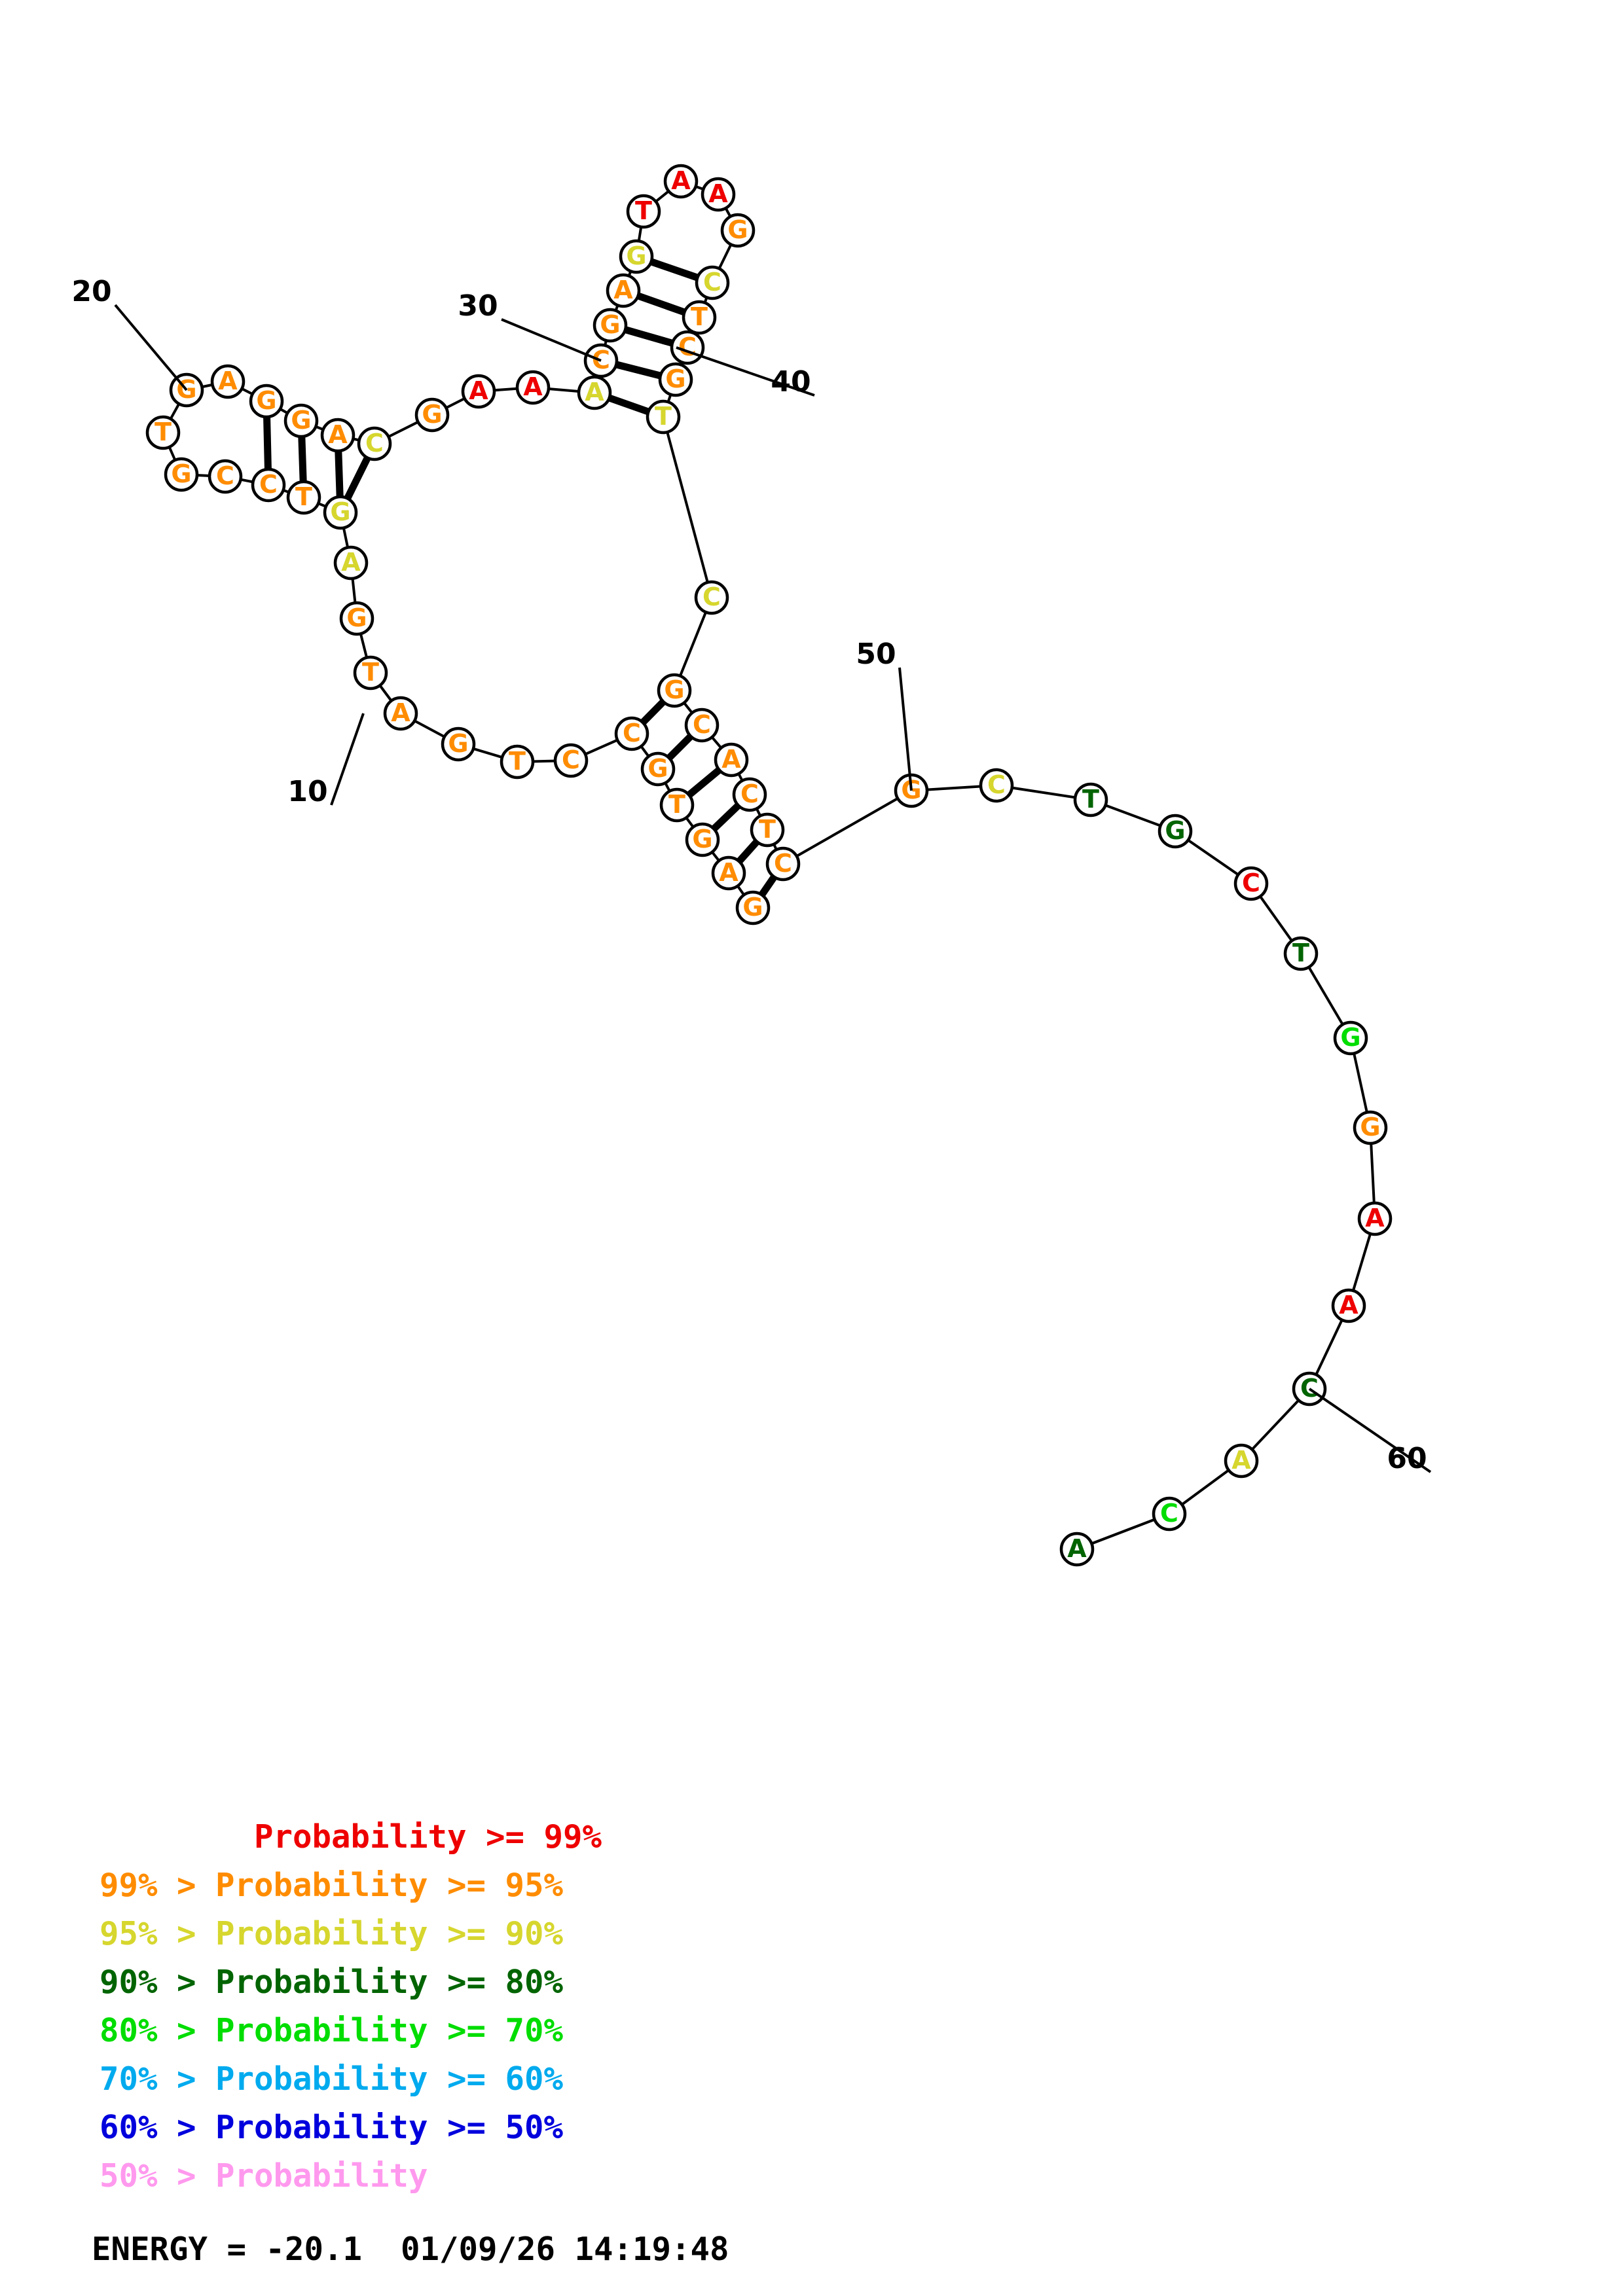  Describe the element at coordinates (687, 507) in the screenshot. I see `backbone-line` at that location.